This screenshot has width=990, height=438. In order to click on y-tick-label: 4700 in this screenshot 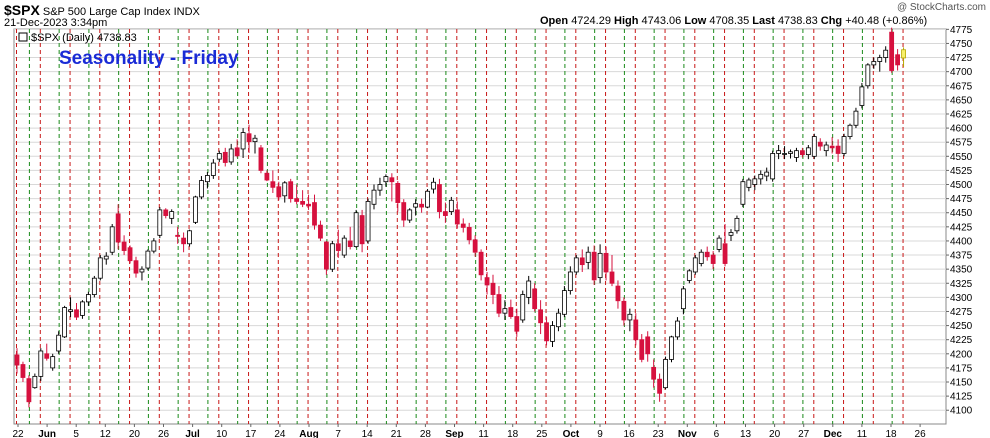, I will do `click(961, 72)`.